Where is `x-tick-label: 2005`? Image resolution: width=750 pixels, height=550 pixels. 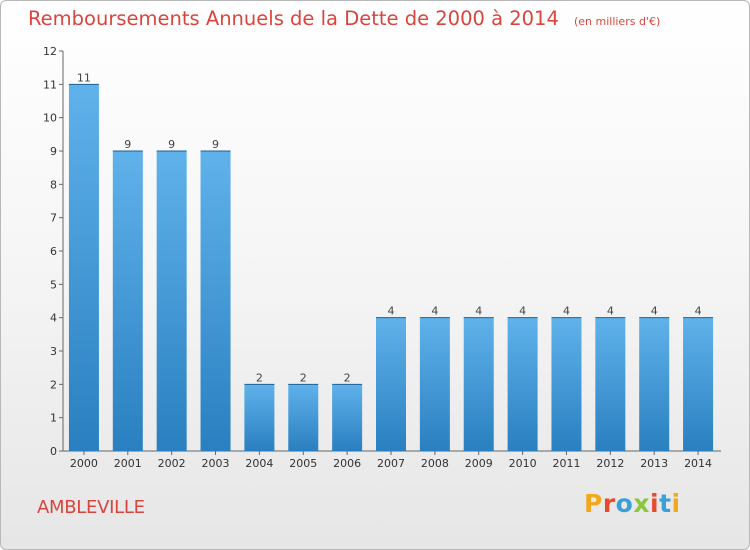
x-tick-label: 2005 is located at coordinates (303, 463).